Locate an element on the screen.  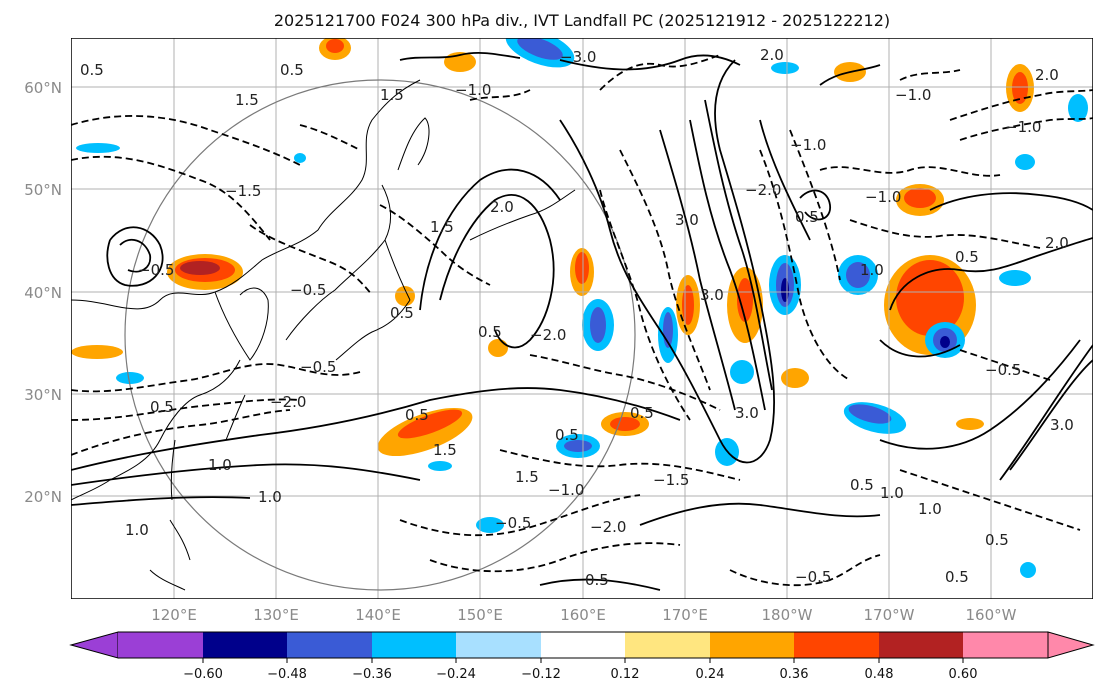
colorbar-tick-label: 0.60 is located at coordinates (963, 674).